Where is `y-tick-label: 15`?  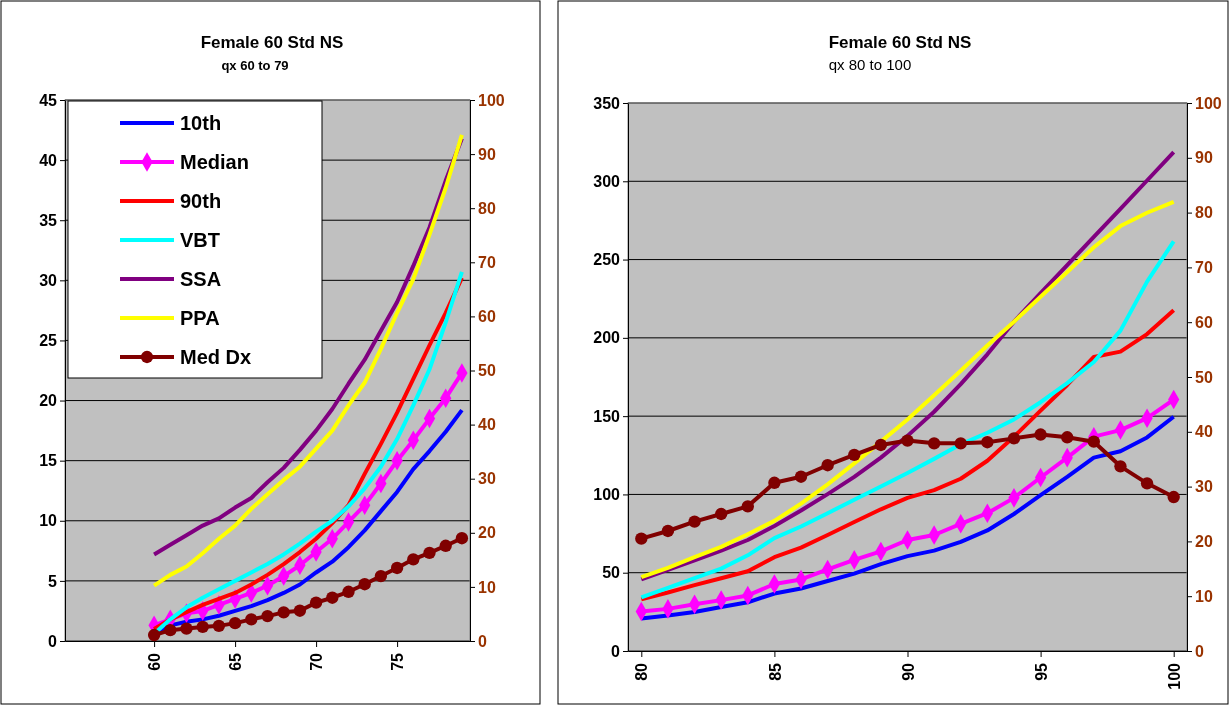
y-tick-label: 15 is located at coordinates (48, 461).